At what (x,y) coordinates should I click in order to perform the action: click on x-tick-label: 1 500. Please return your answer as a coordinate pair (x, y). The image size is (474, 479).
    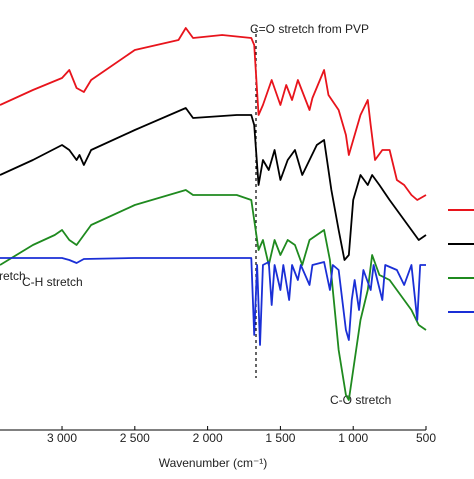
    Looking at the image, I should click on (280, 438).